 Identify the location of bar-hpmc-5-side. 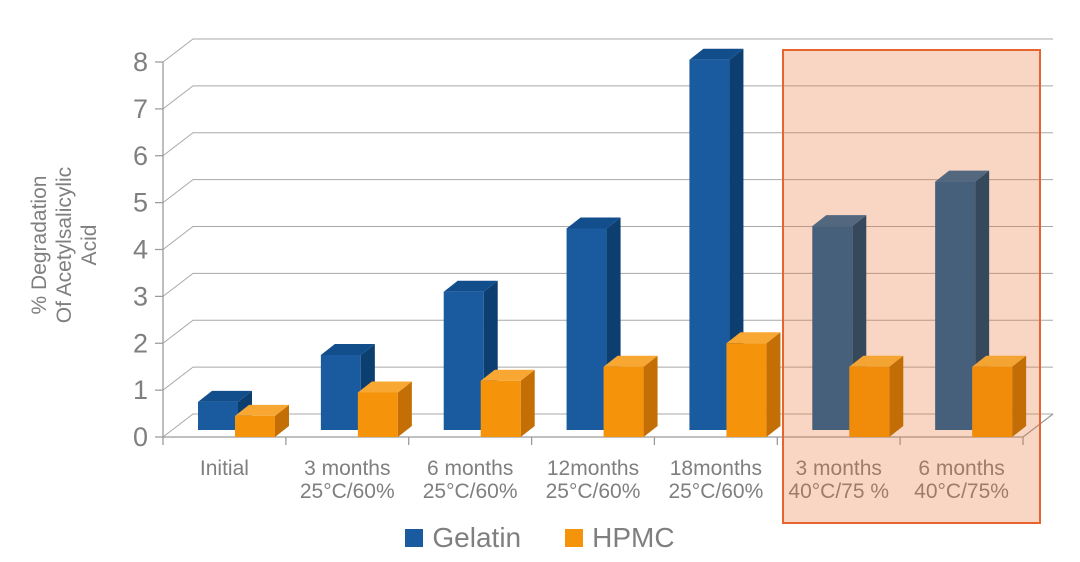
(896, 396).